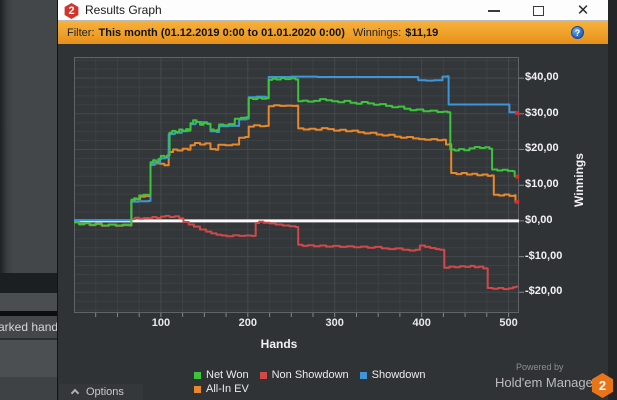  What do you see at coordinates (546, 382) in the screenshot?
I see `brand-name: Hold'em Manager` at bounding box center [546, 382].